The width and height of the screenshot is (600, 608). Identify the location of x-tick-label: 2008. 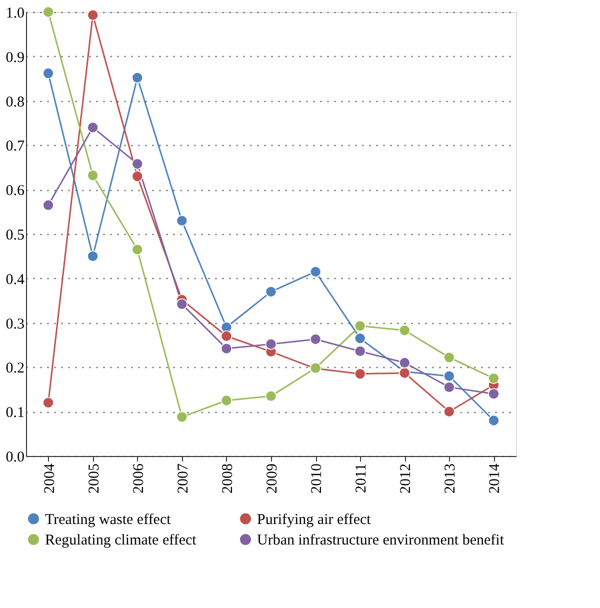
(228, 479).